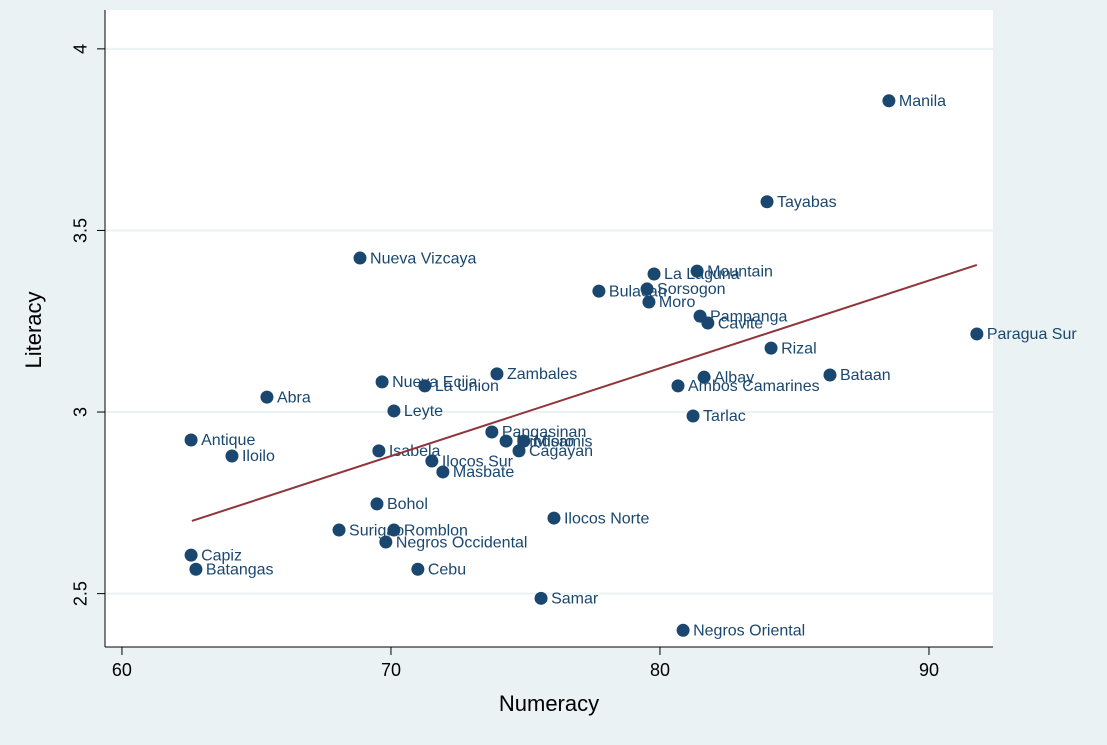  What do you see at coordinates (929, 670) in the screenshot?
I see `x-tick-label: 90` at bounding box center [929, 670].